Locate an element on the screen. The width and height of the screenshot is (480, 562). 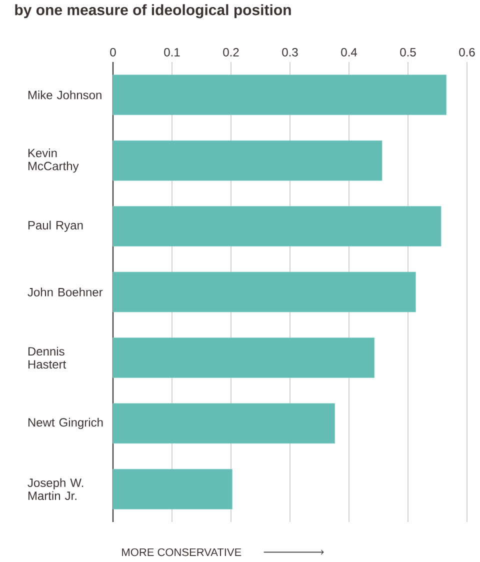
y-tick-label: Kevin McCarthy is located at coordinates (53, 160).